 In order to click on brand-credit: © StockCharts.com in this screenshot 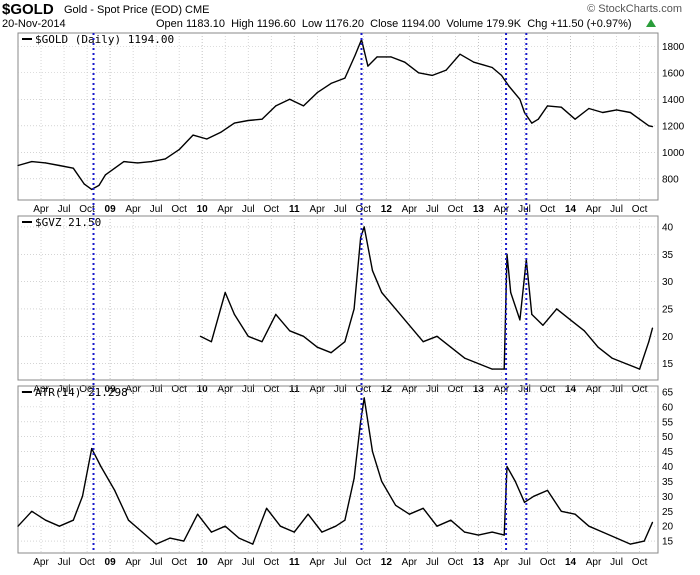, I will do `click(634, 9)`.